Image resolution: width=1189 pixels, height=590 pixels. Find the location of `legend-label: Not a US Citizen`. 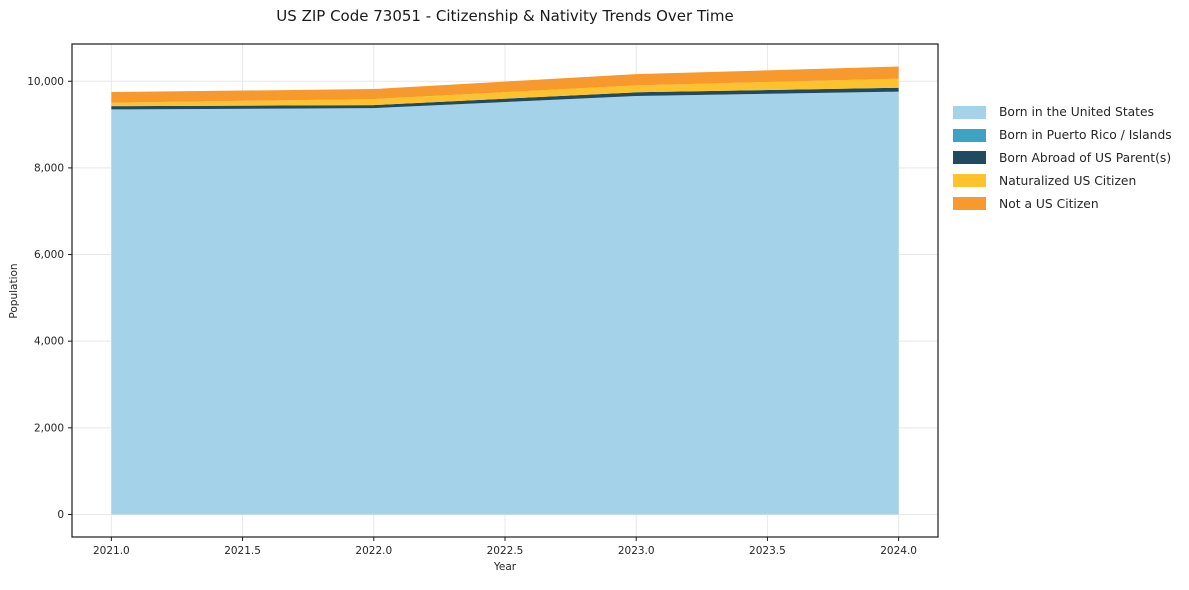

legend-label: Not a US Citizen is located at coordinates (1049, 203).